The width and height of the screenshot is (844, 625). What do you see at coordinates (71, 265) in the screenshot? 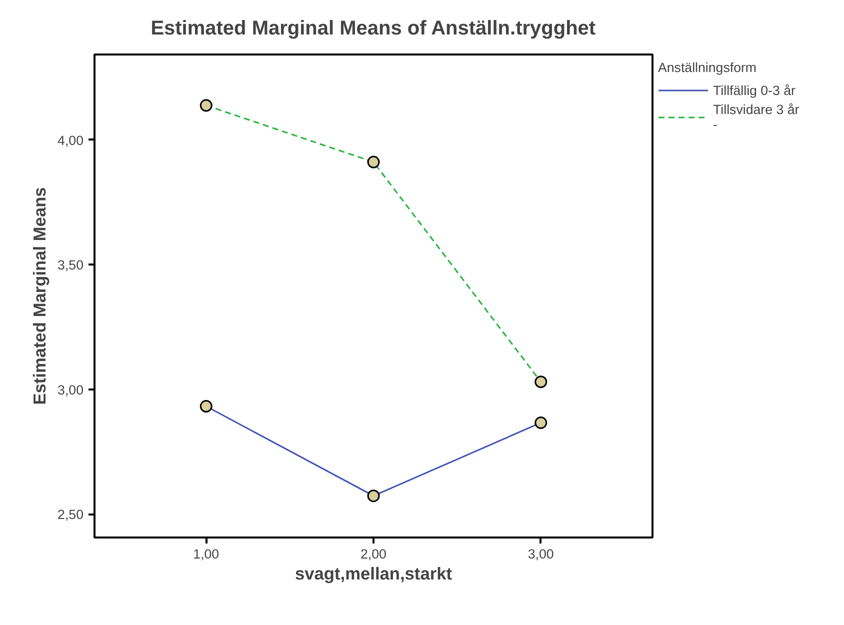
I see `y-tick-label: 3,50` at bounding box center [71, 265].